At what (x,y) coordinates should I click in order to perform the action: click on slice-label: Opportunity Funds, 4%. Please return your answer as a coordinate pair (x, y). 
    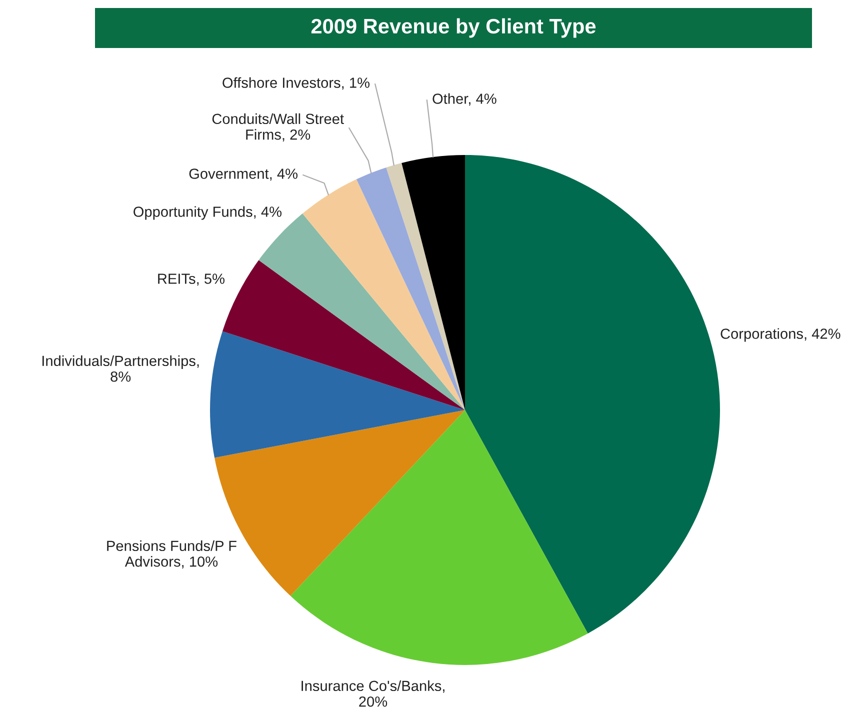
    Looking at the image, I should click on (208, 213).